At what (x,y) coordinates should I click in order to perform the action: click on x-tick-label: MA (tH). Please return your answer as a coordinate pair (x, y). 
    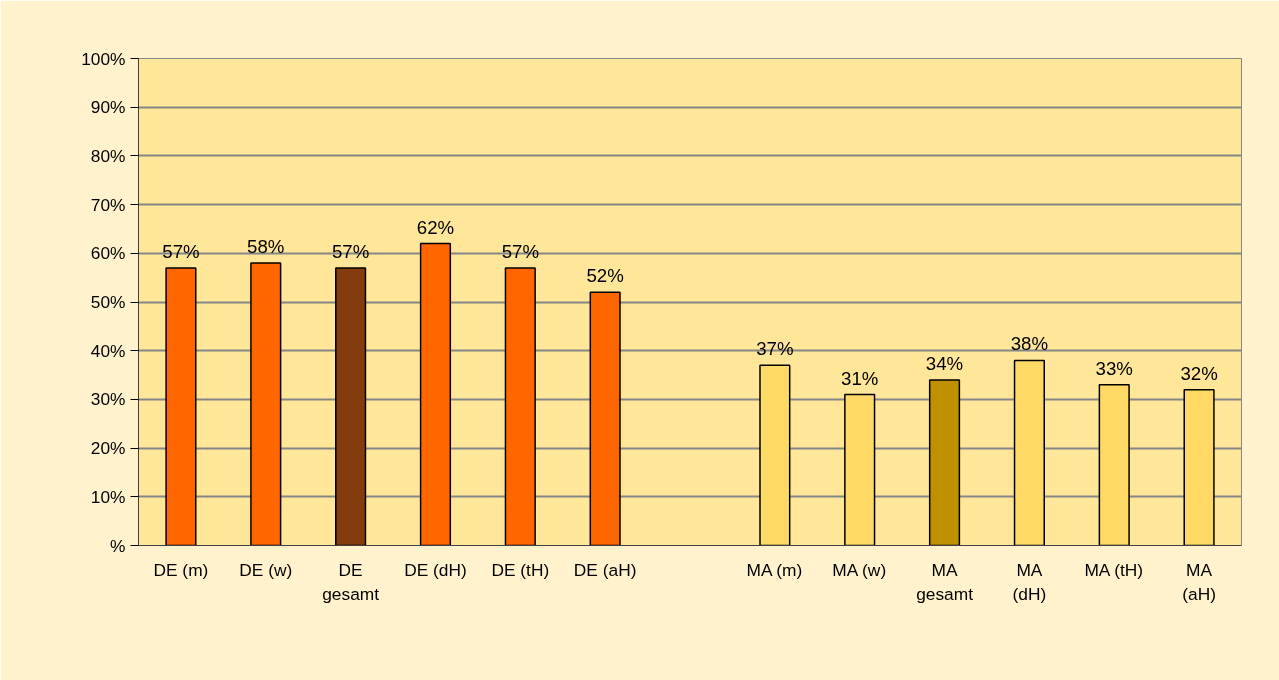
    Looking at the image, I should click on (1114, 569).